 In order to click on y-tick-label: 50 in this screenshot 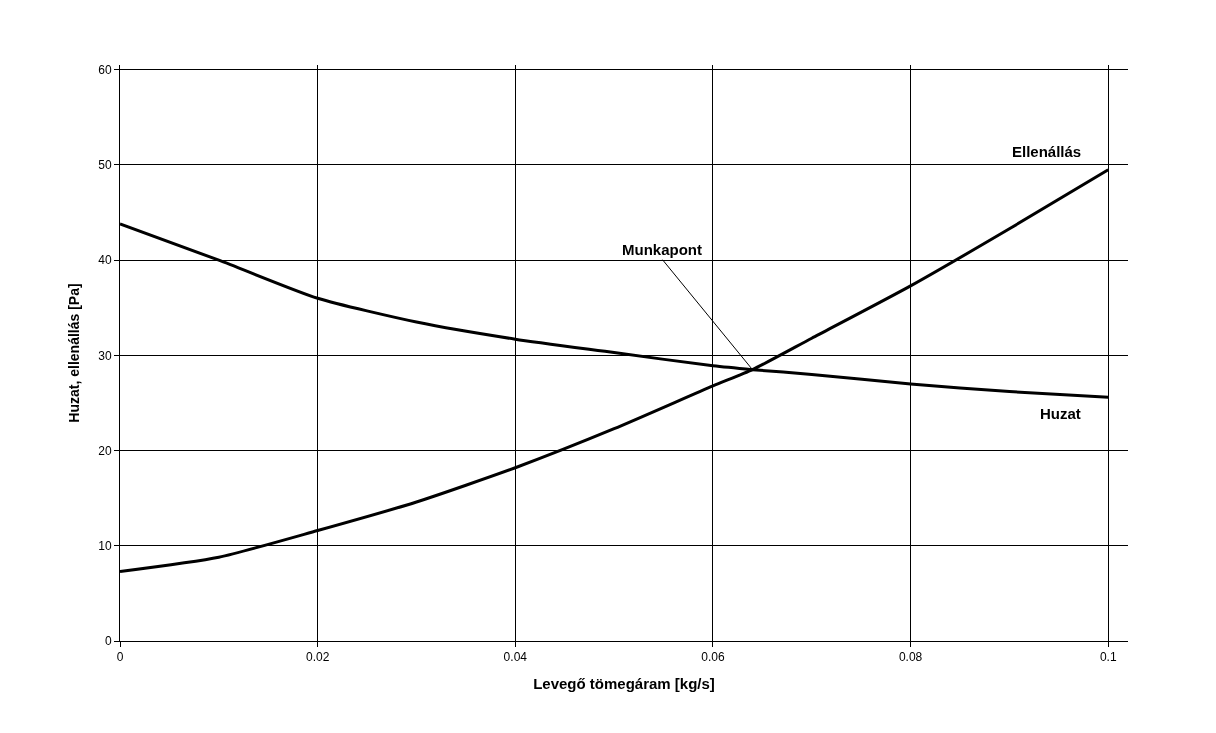, I will do `click(105, 165)`.